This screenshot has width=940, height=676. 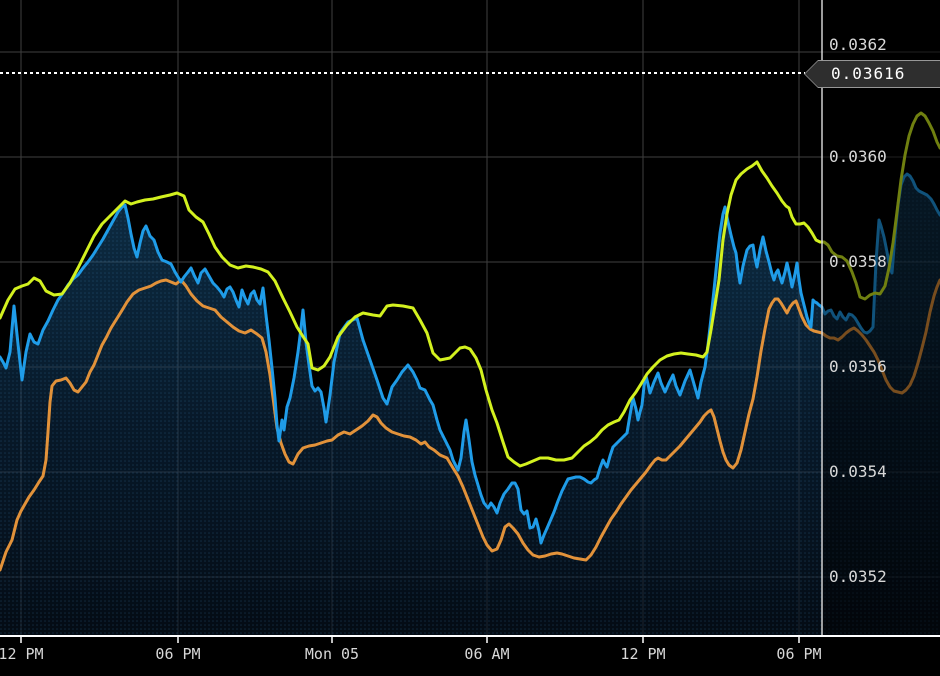 I want to click on x-axis-label: 06 AM, so click(x=486, y=654).